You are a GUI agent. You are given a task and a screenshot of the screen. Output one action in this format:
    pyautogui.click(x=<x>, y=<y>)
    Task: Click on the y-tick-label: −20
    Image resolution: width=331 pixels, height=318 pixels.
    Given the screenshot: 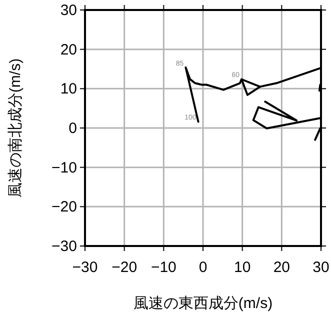 What is the action you would take?
    pyautogui.click(x=64, y=207)
    